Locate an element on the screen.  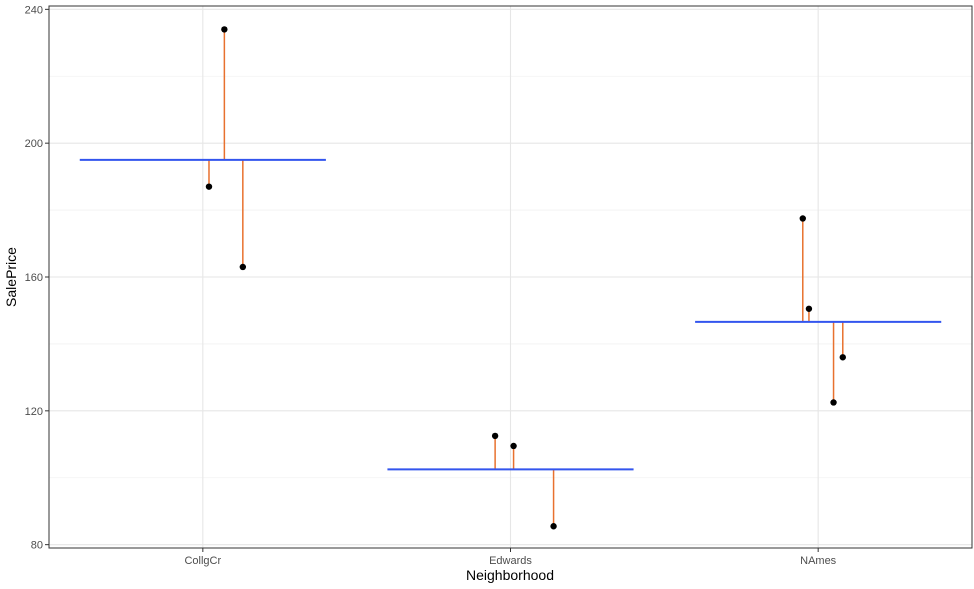
x-tick-label: Edwards is located at coordinates (510, 561).